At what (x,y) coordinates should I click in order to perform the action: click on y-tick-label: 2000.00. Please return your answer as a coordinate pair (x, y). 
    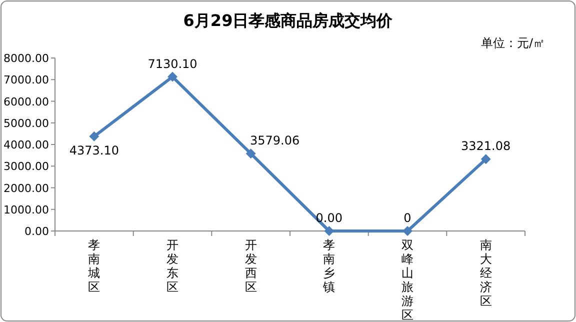
    Looking at the image, I should click on (26, 188).